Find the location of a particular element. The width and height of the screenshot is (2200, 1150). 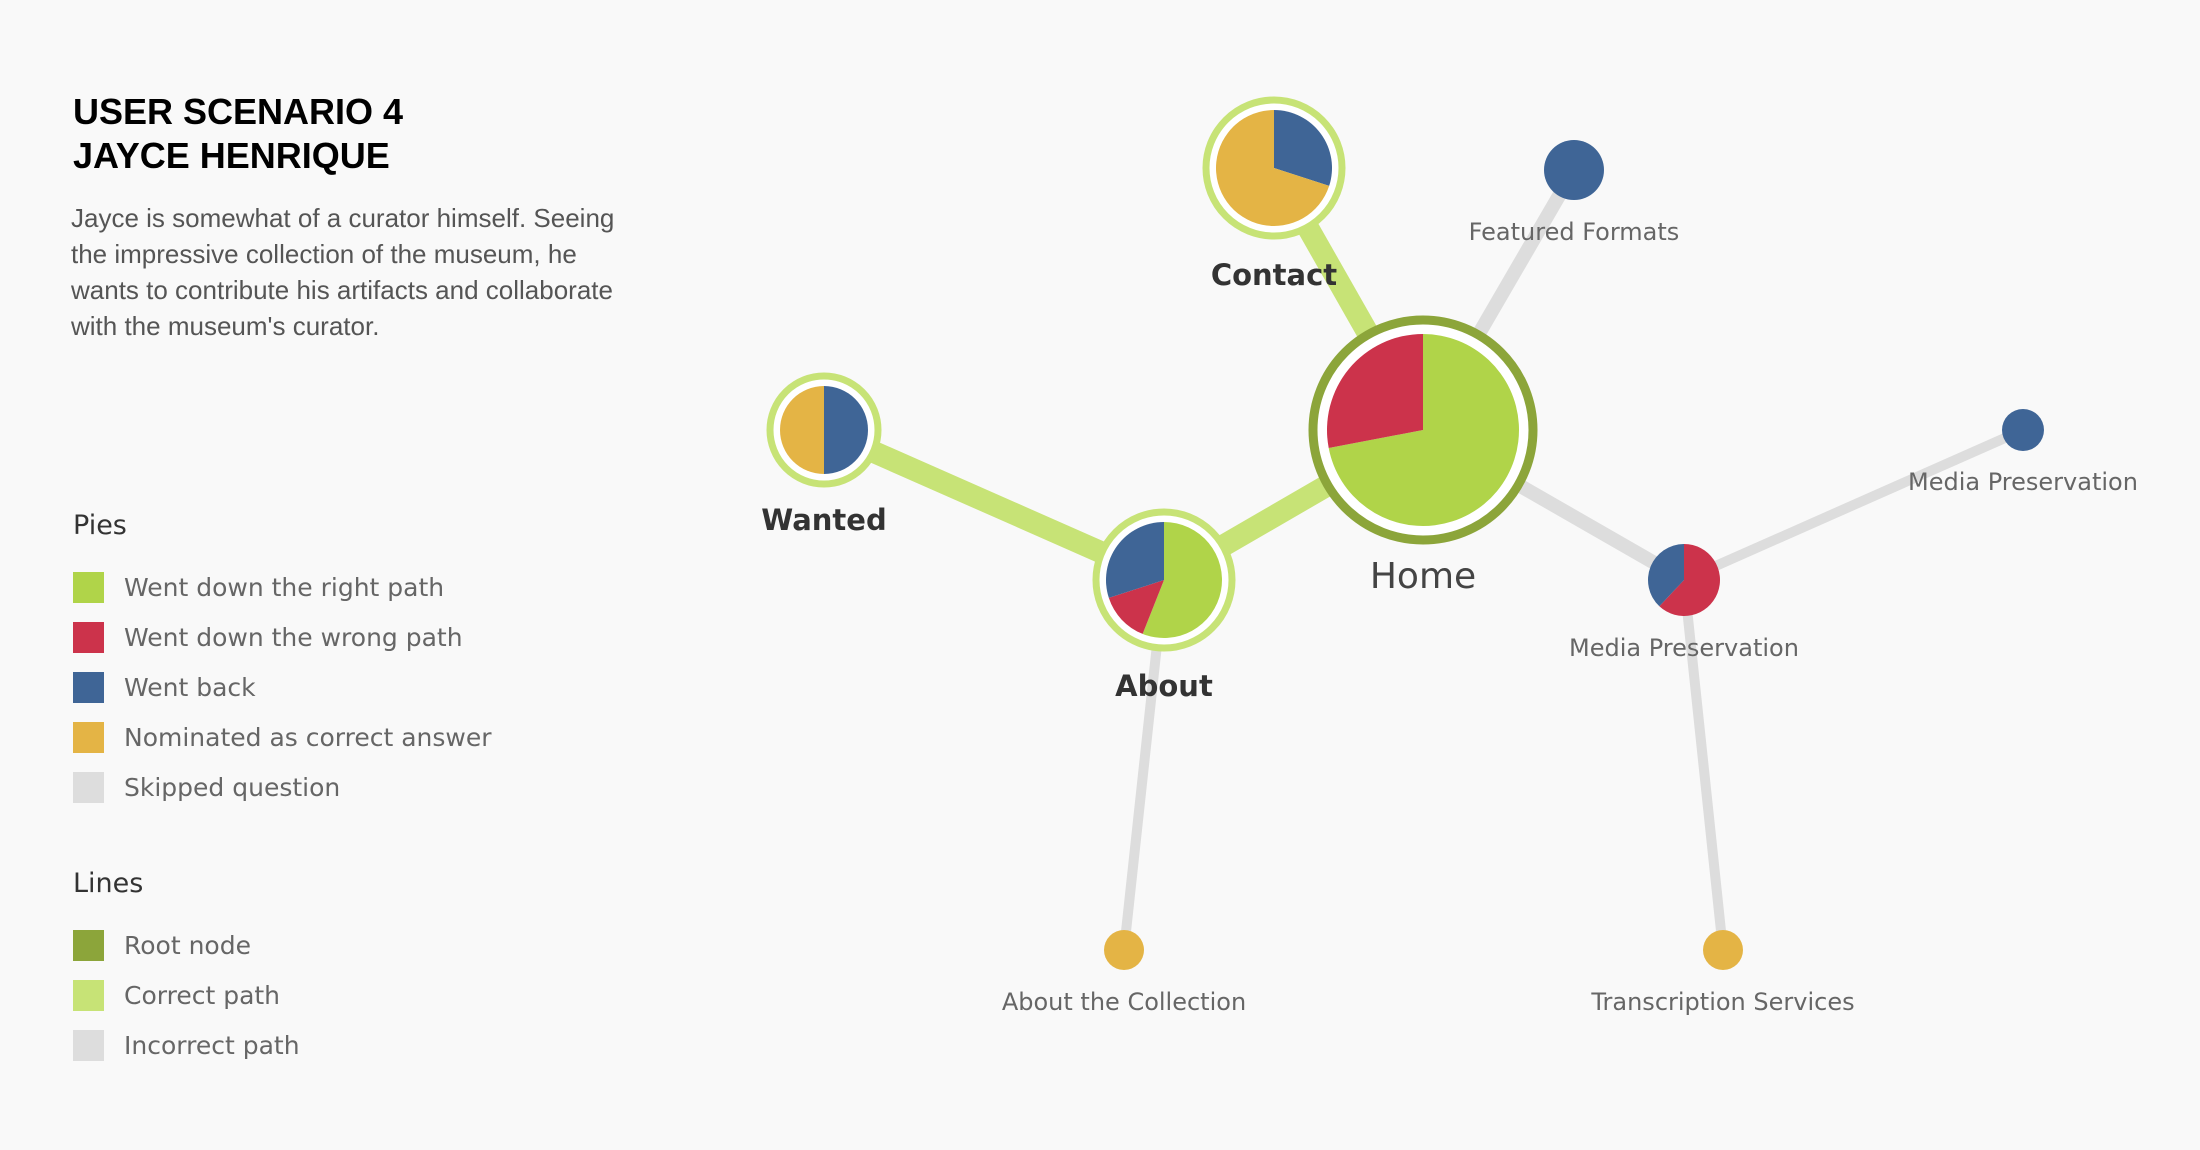

node-home: Home is located at coordinates (1423, 456).